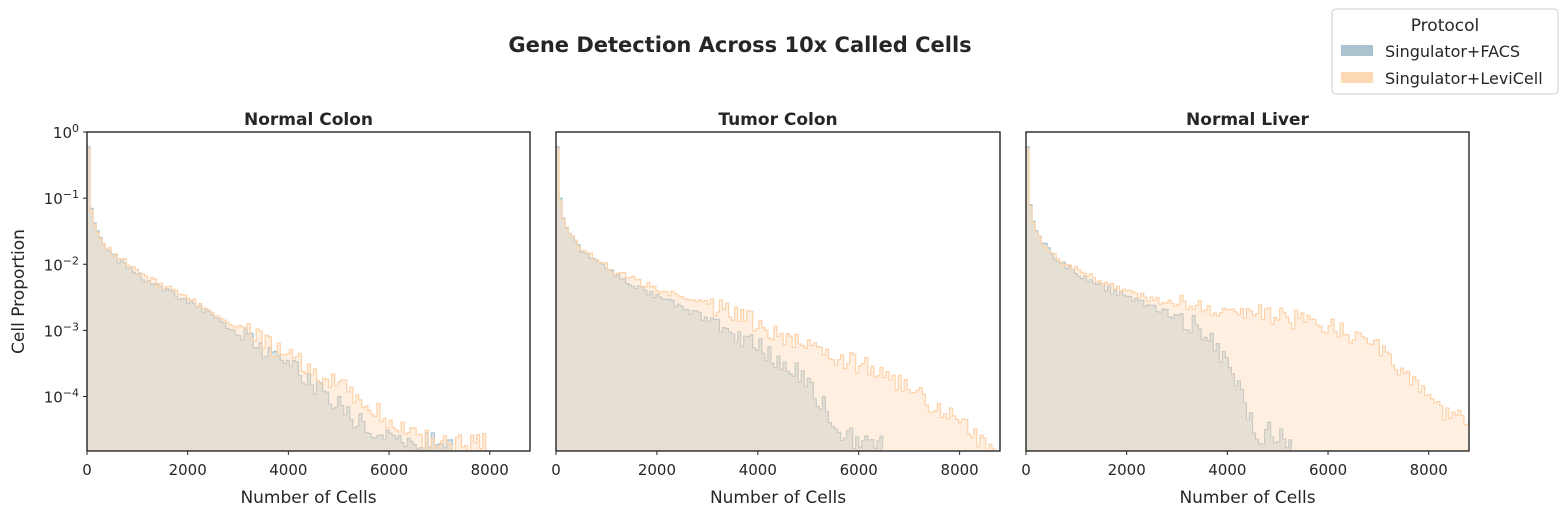 The image size is (1566, 516). What do you see at coordinates (61, 198) in the screenshot?
I see `y-tick-label: 10⁻¹` at bounding box center [61, 198].